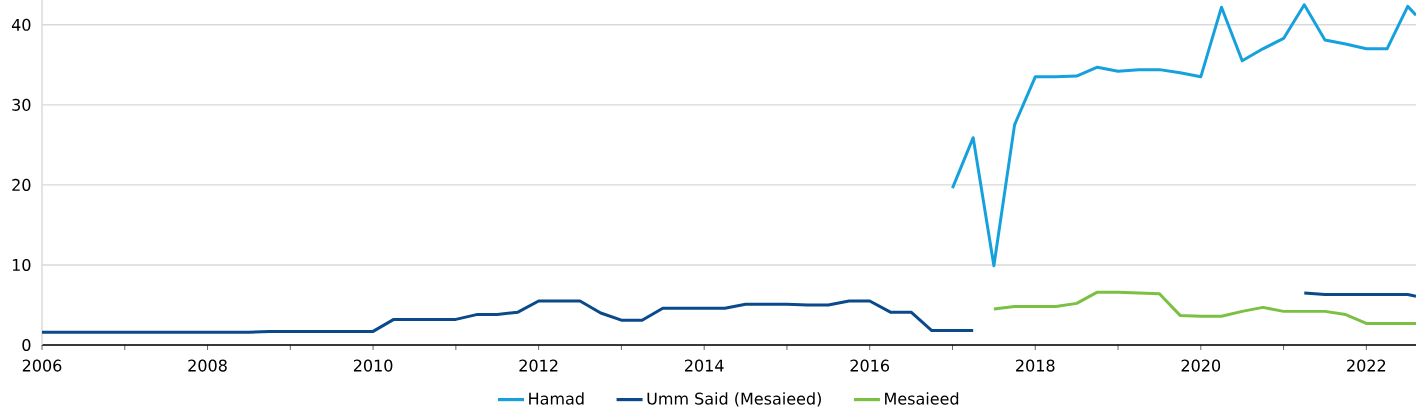 Image resolution: width=1416 pixels, height=418 pixels. What do you see at coordinates (26, 345) in the screenshot?
I see `y-tick-label: 0` at bounding box center [26, 345].